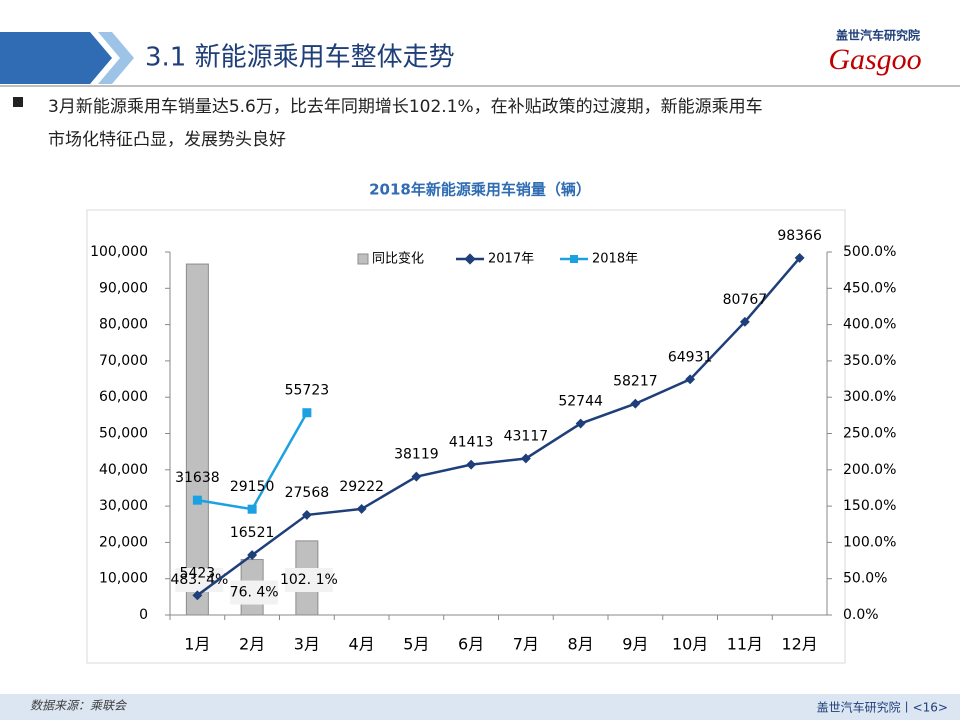 The image size is (960, 720). Describe the element at coordinates (416, 455) in the screenshot. I see `data-label: 38119` at that location.